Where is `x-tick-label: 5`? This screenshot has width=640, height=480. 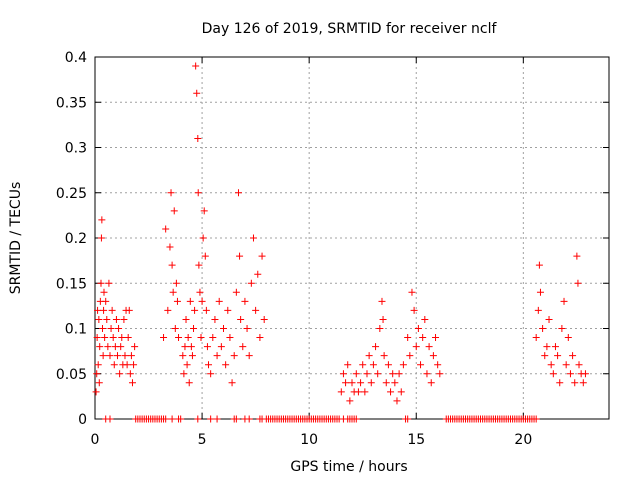
x-tick-label: 5 is located at coordinates (202, 440).